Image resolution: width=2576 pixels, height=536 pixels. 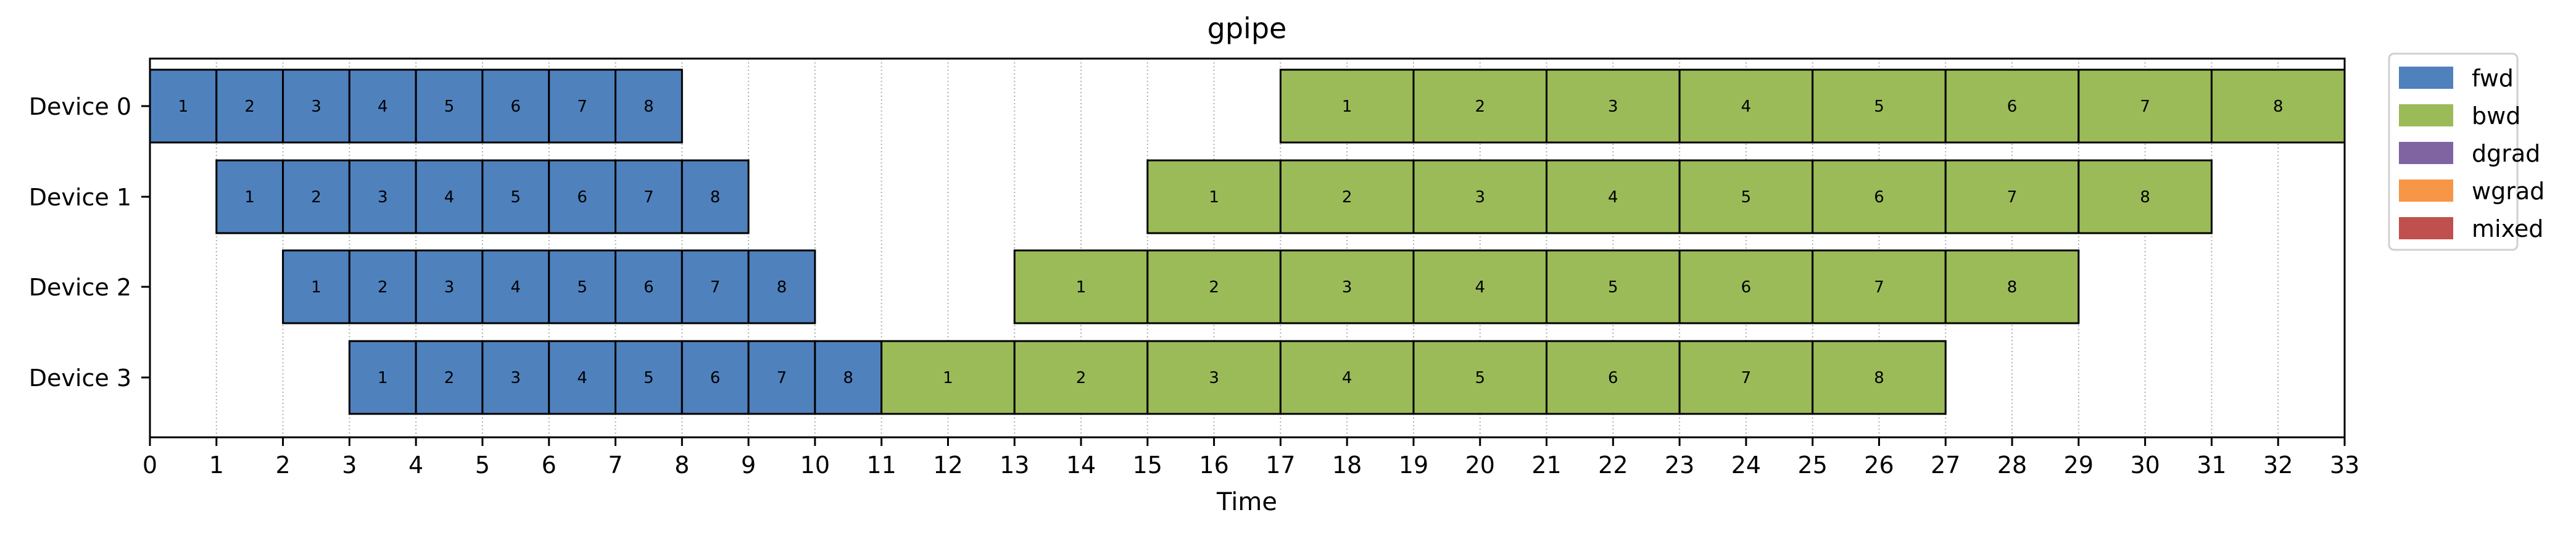 I want to click on y-axis: Device 0 Device 1 Device 2 Device 3, so click(x=89, y=242).